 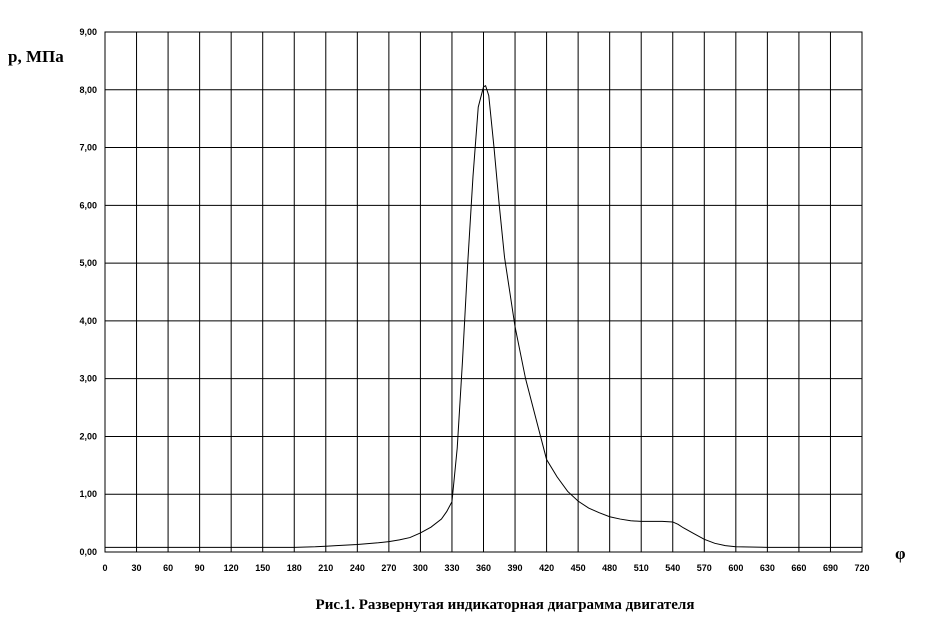 I want to click on x-tick-label: 240, so click(x=357, y=568).